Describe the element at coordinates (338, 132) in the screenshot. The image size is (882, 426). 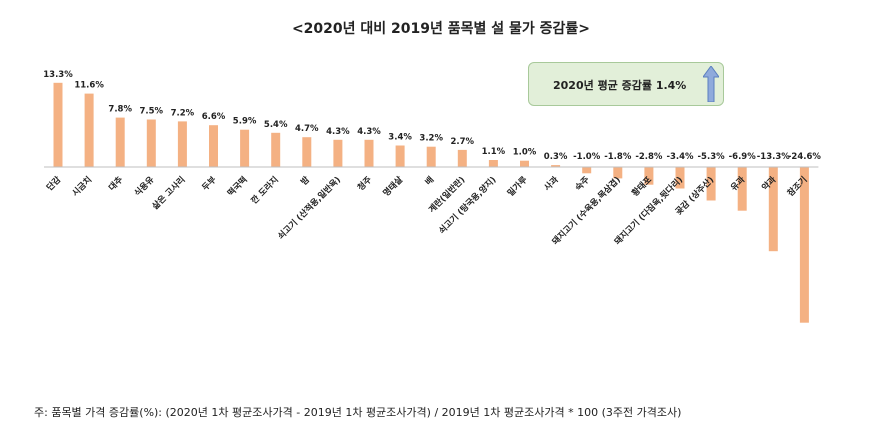
I see `value-label-9: 4.3%` at that location.